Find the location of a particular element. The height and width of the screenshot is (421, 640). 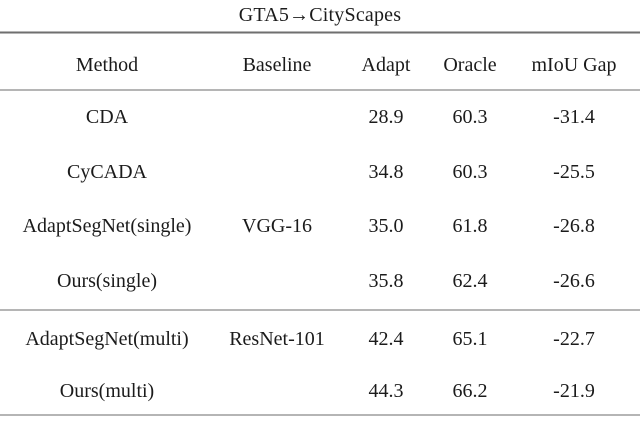

method-cell: CDA is located at coordinates (107, 117).